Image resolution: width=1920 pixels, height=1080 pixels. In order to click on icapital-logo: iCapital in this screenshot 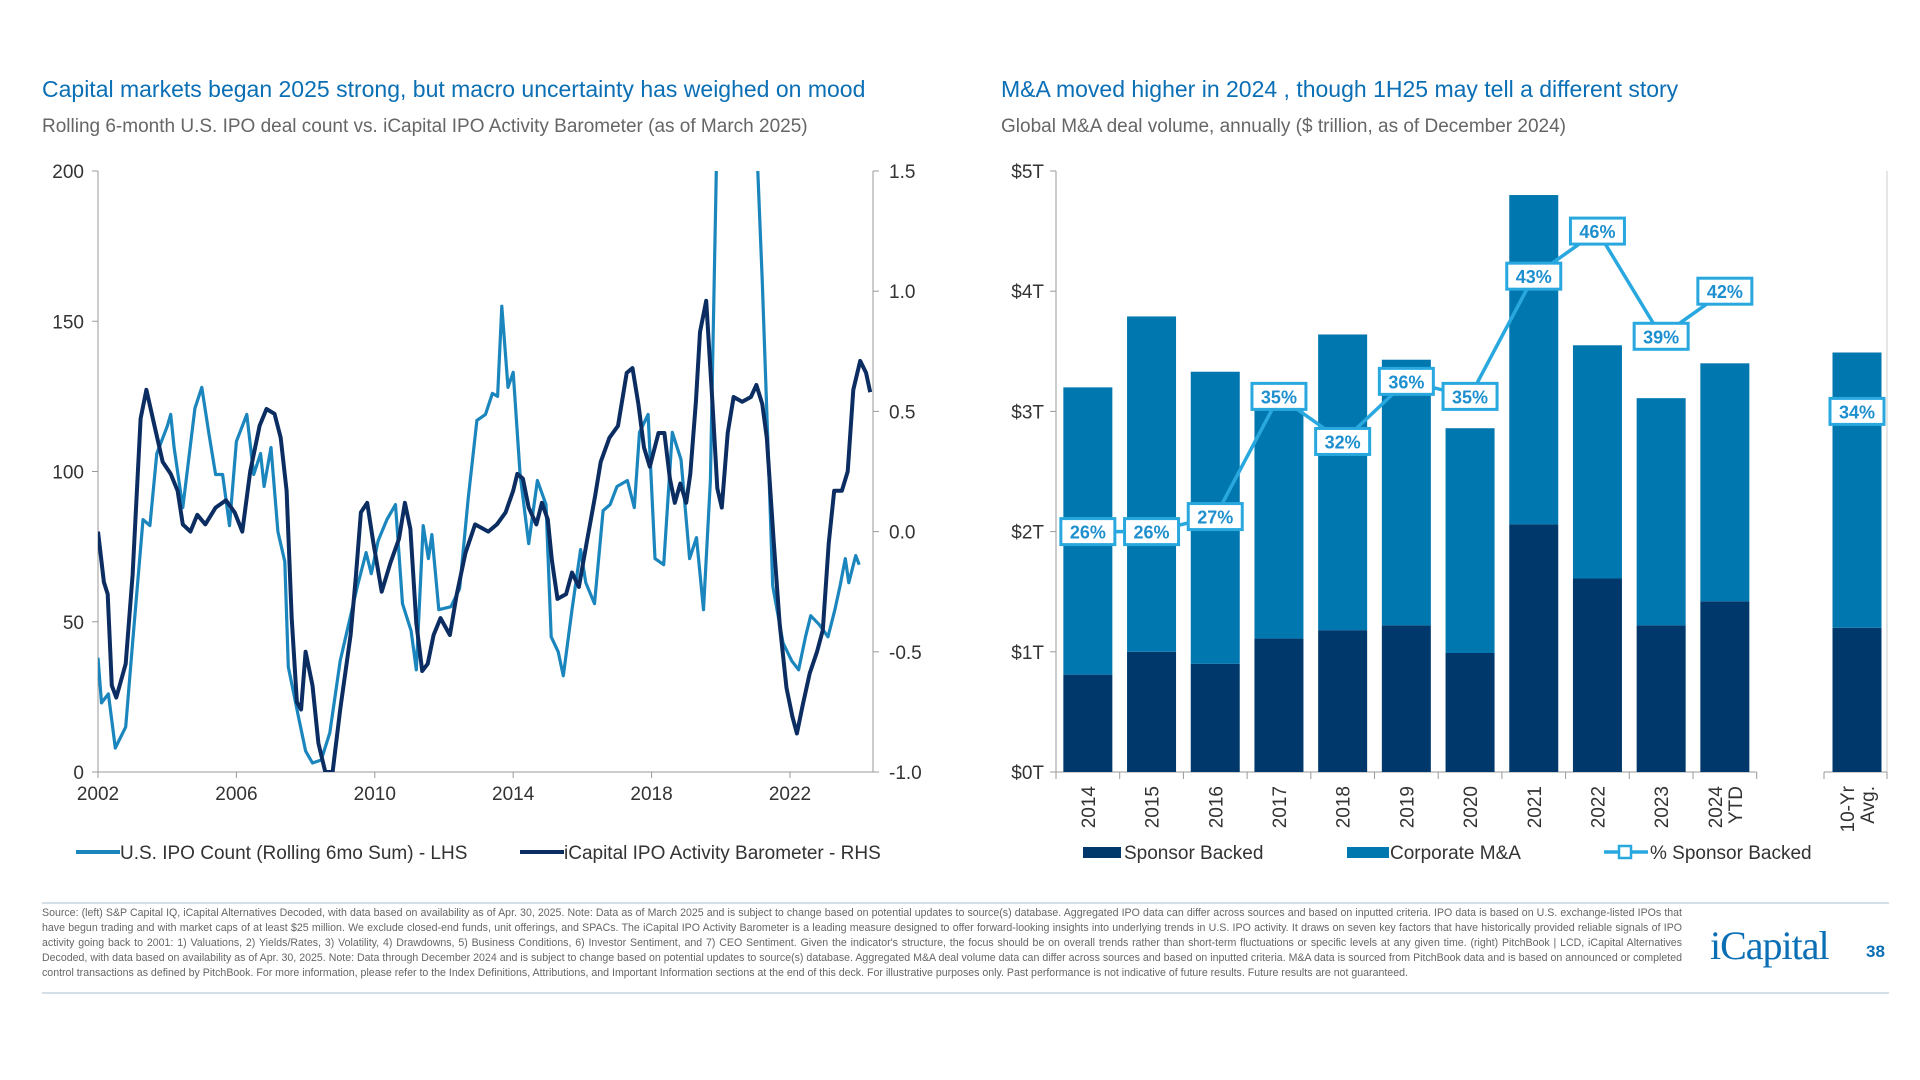, I will do `click(1770, 945)`.